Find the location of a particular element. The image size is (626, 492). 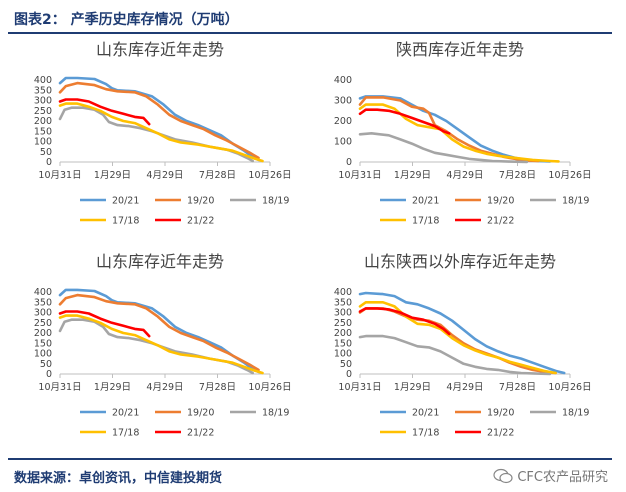

figure-footer: 数据来源：卓创资讯，中信建投期货 CFC农产品研究 is located at coordinates (310, 474).